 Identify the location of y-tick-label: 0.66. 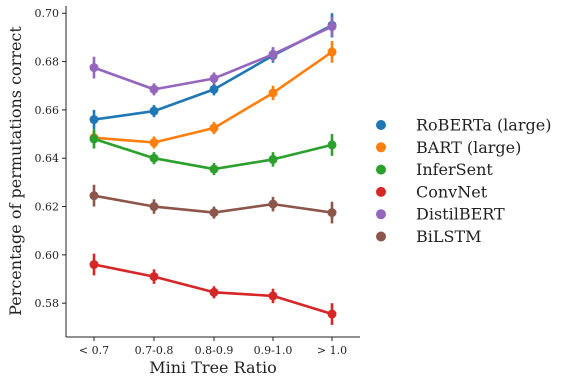
(47, 110).